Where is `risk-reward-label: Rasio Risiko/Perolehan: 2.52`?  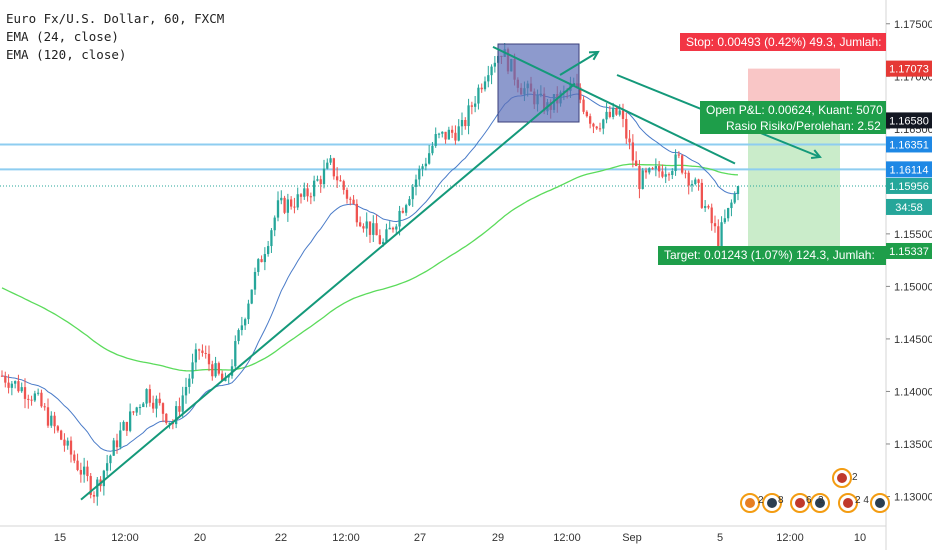
risk-reward-label: Rasio Risiko/Perolehan: 2.52 is located at coordinates (793, 125).